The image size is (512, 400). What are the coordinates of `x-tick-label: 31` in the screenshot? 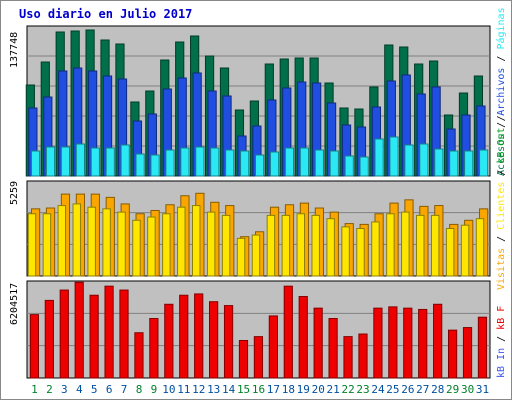 It's located at (482, 389).